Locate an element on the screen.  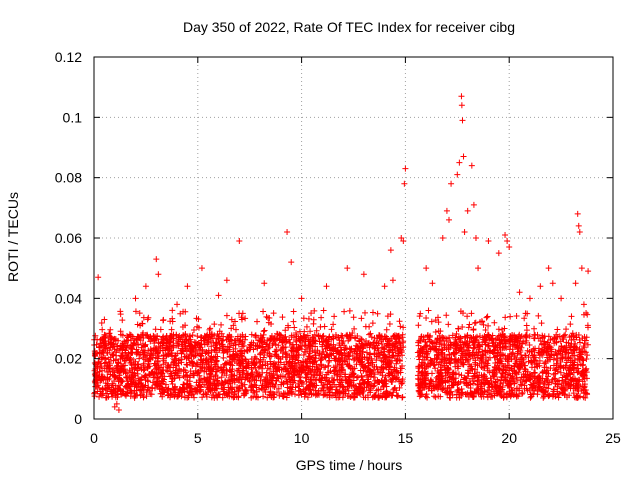
y-tick-label: 0.04 is located at coordinates (68, 298).